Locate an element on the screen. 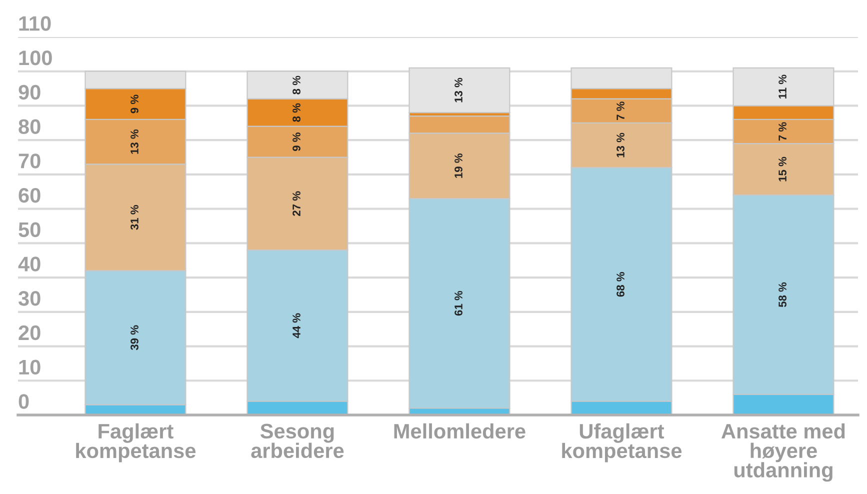 The height and width of the screenshot is (494, 867). data-label: 27 % is located at coordinates (296, 203).